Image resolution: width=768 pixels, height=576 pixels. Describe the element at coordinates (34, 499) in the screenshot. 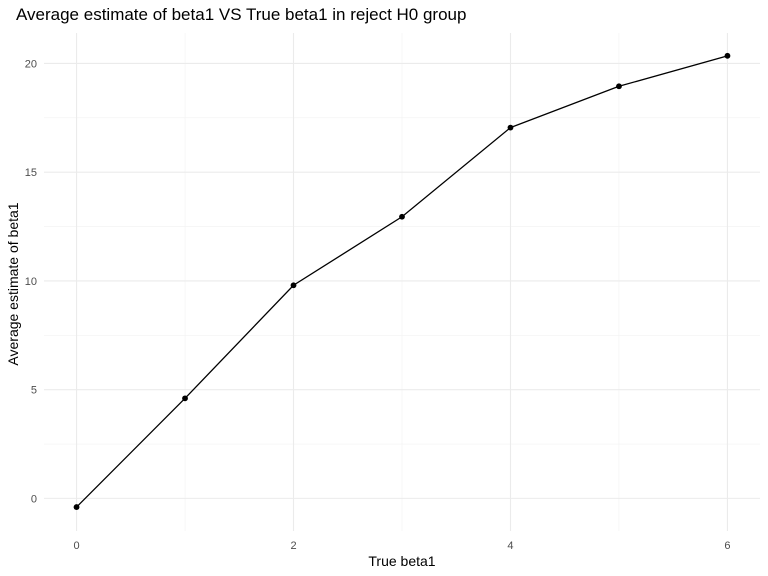

I see `y-tick-label: 0` at that location.